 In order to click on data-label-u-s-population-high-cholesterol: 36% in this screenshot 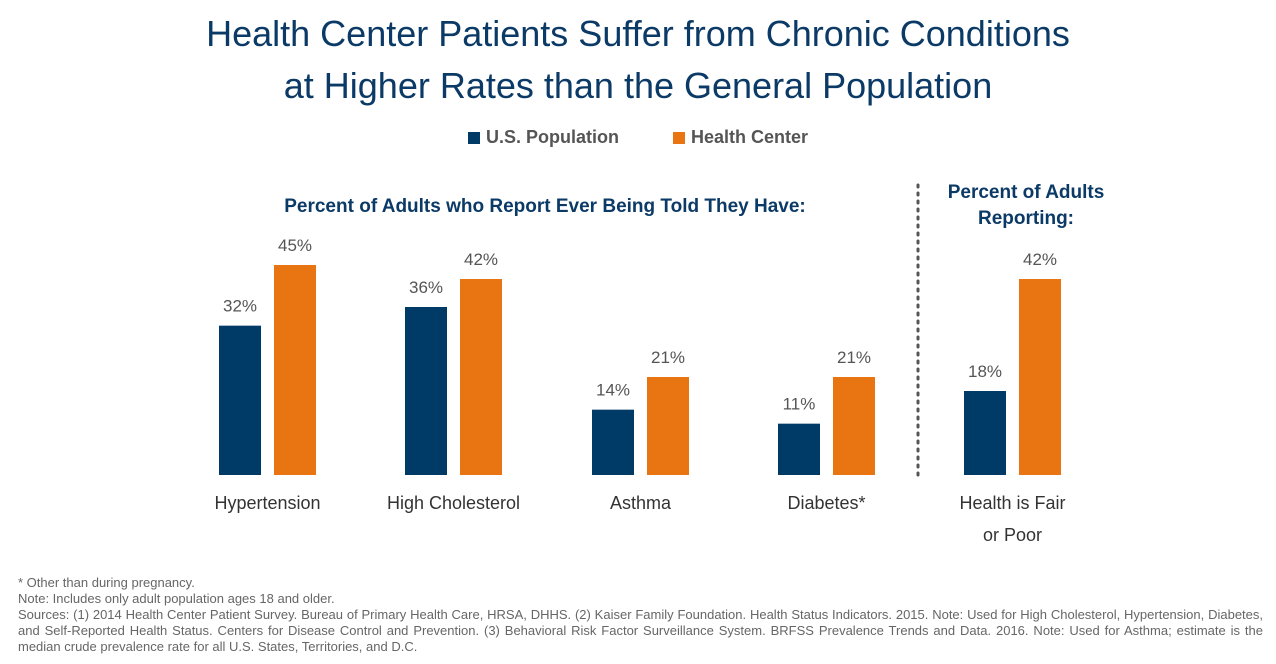, I will do `click(426, 287)`.